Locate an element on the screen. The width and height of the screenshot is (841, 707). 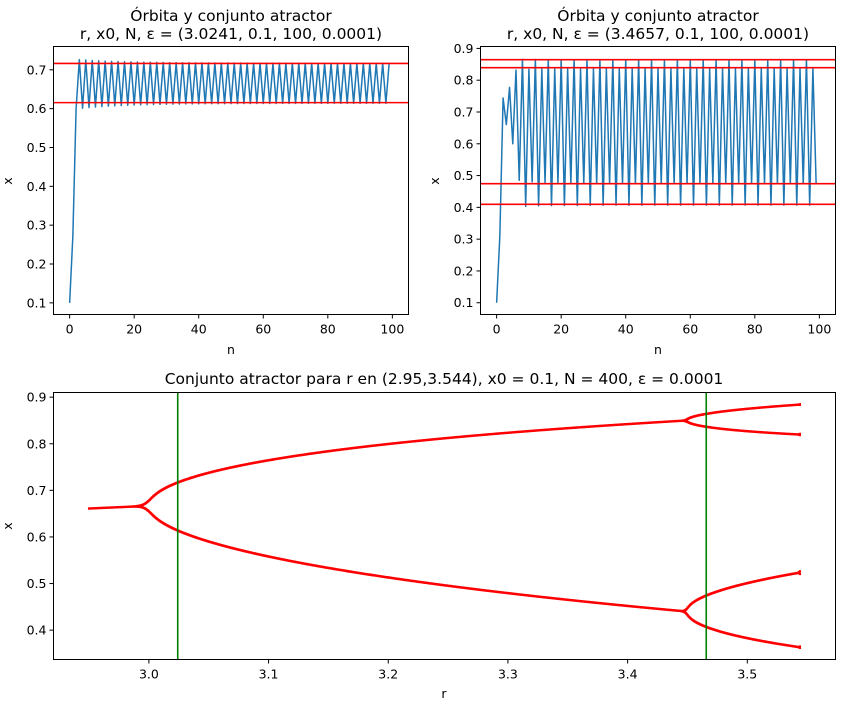
chart1-xtick-label: 20 is located at coordinates (134, 329).